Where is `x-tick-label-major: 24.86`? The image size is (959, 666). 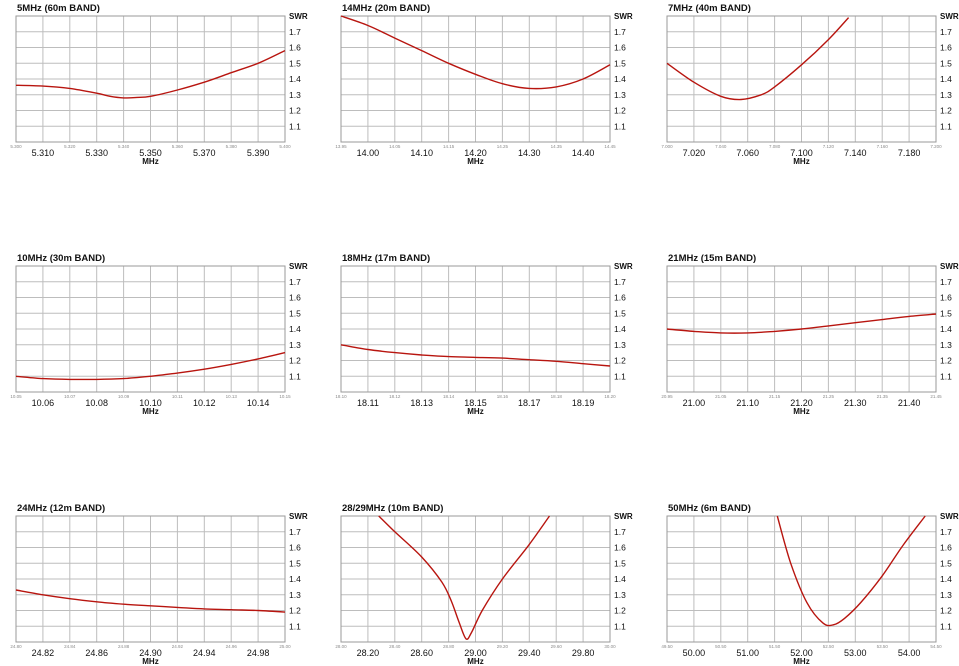 x-tick-label-major: 24.86 is located at coordinates (96, 653).